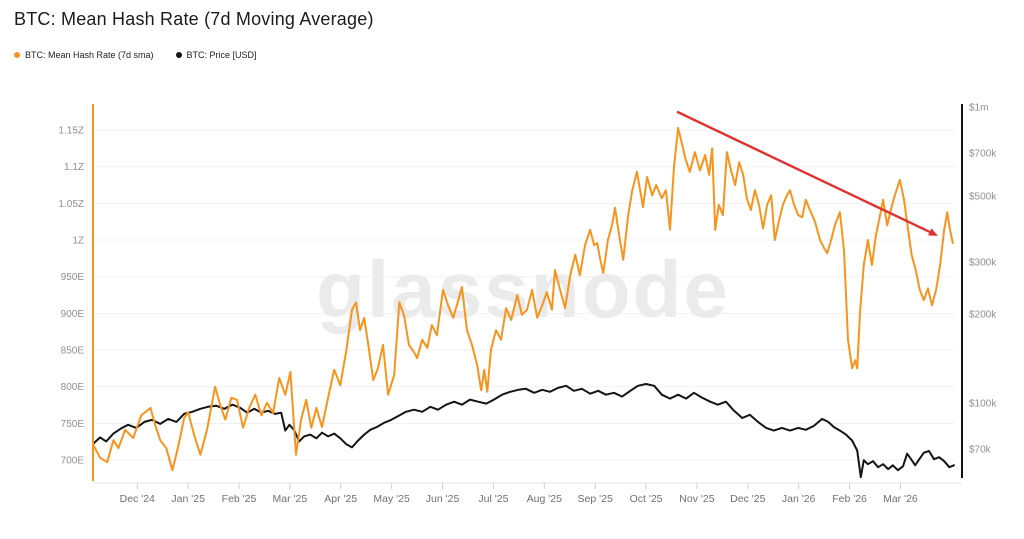 This screenshot has width=1024, height=539. I want to click on y-axis-label-right: $70k, so click(980, 449).